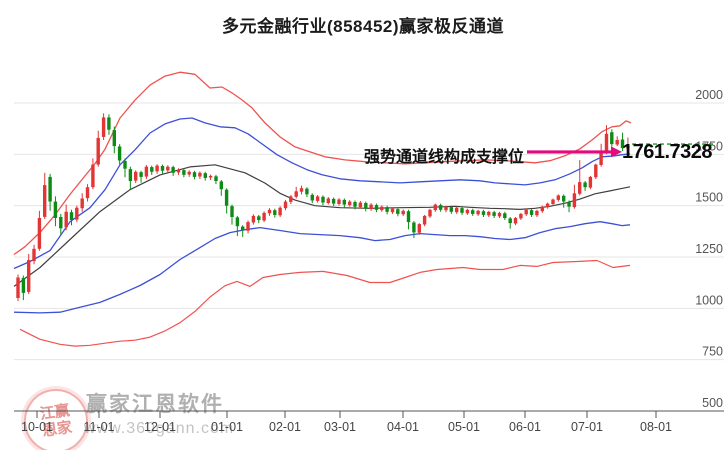 The height and width of the screenshot is (450, 726). I want to click on page-title: 多元金融行业(858452)赢家极反通道, so click(363, 26).